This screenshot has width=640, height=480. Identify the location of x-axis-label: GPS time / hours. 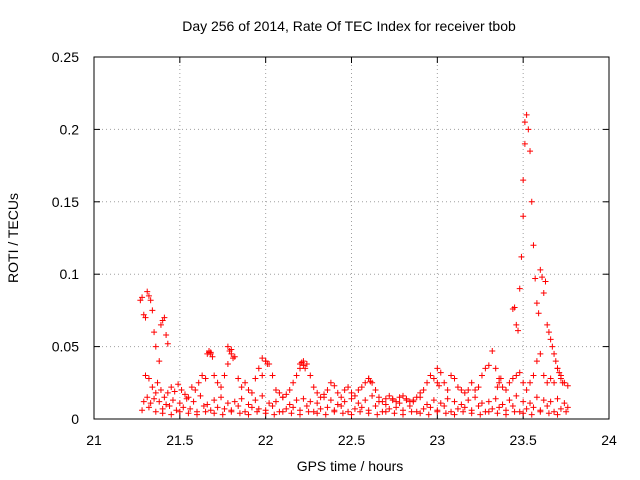
(350, 466).